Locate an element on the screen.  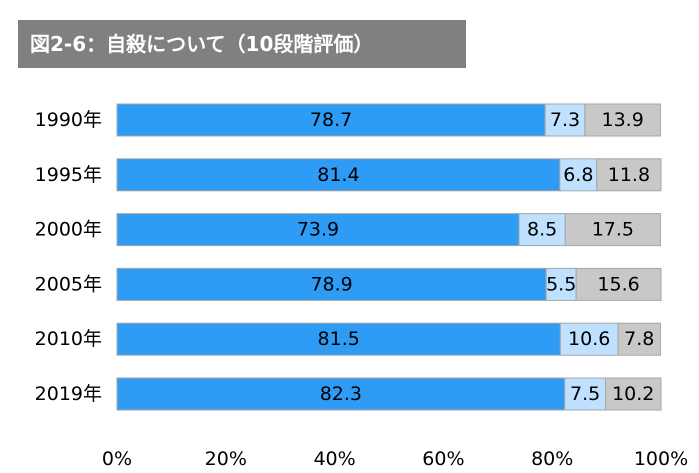
category-label: 2010年 is located at coordinates (68, 339).